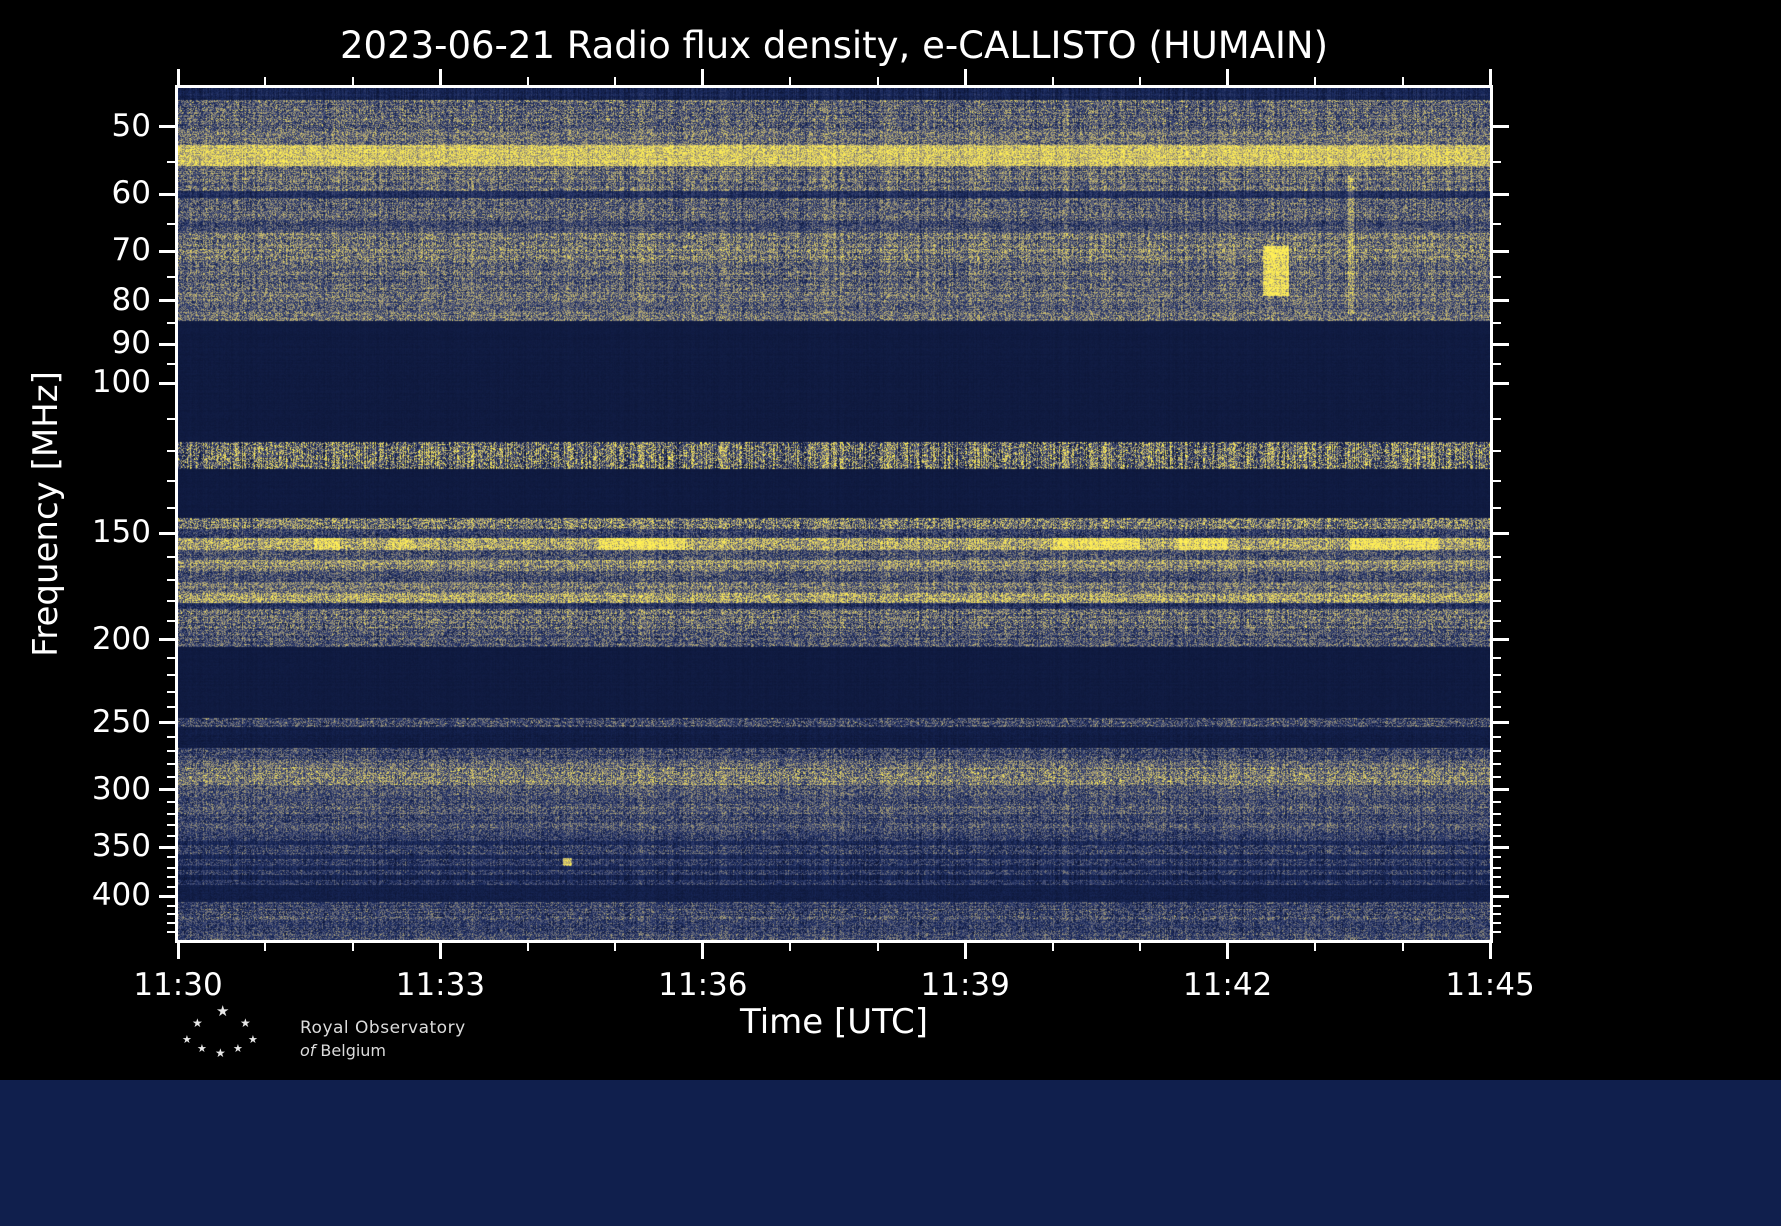  What do you see at coordinates (703, 985) in the screenshot?
I see `x-tick-label: 11:36` at bounding box center [703, 985].